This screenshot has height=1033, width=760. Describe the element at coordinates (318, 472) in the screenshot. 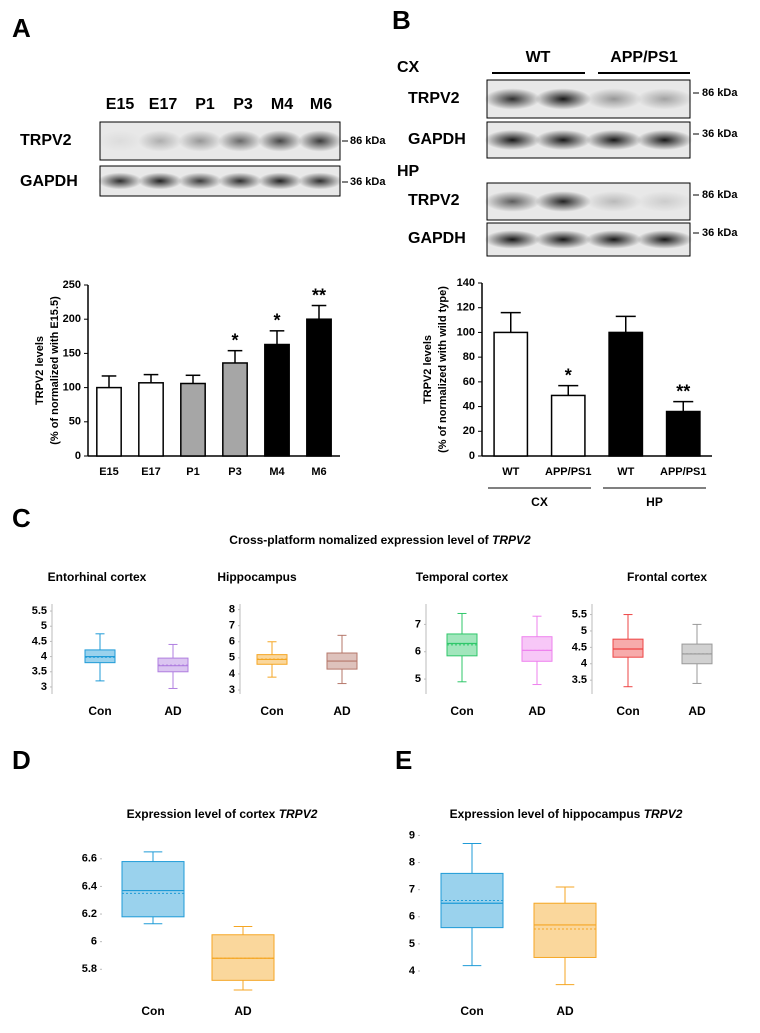

I see `x-tick-label: M6` at that location.